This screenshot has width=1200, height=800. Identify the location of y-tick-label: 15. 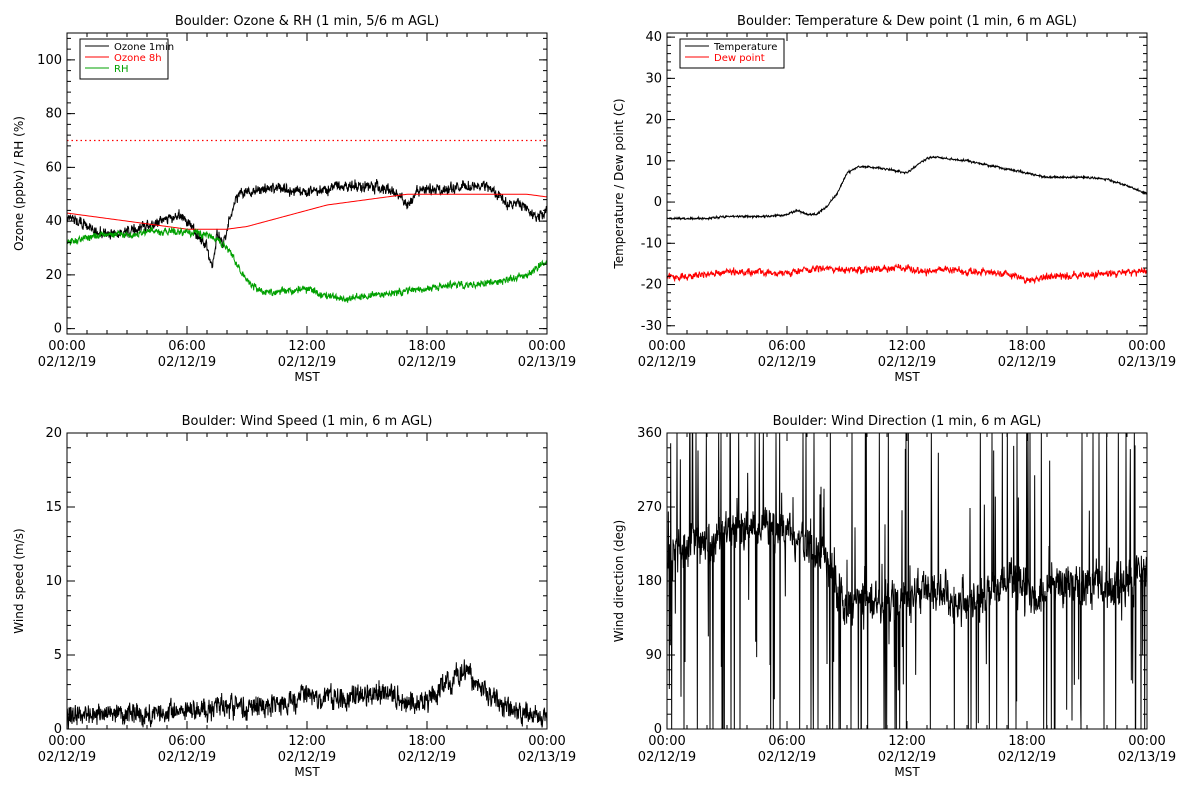
(53, 507).